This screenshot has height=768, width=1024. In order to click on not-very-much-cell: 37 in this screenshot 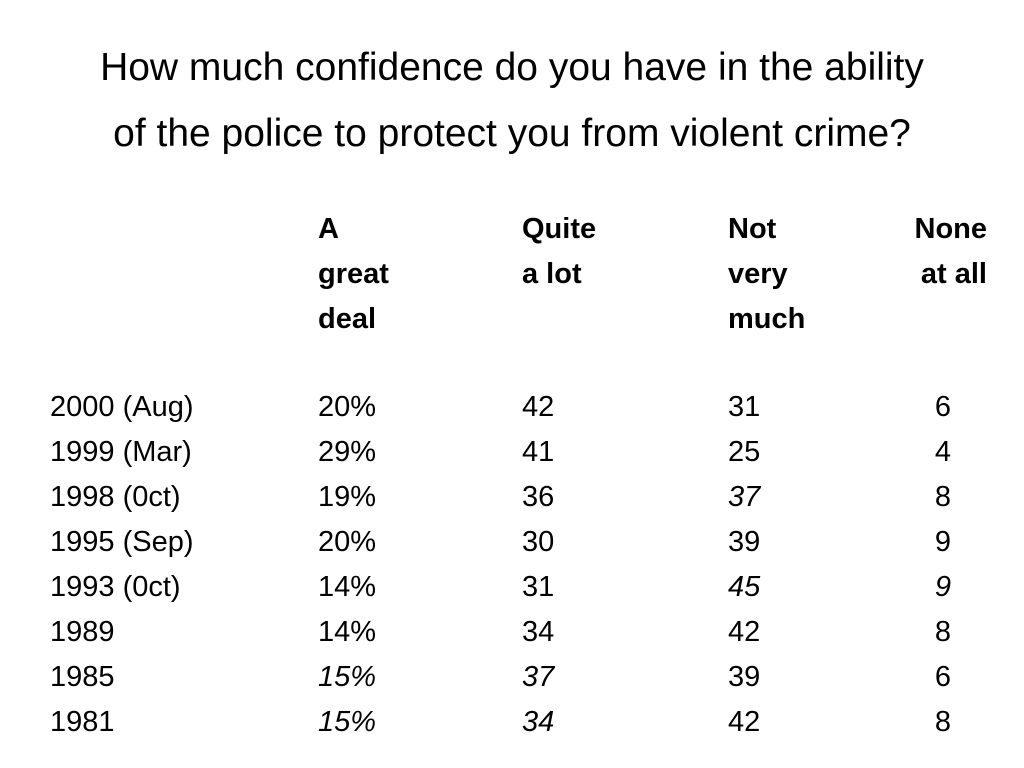, I will do `click(744, 497)`.